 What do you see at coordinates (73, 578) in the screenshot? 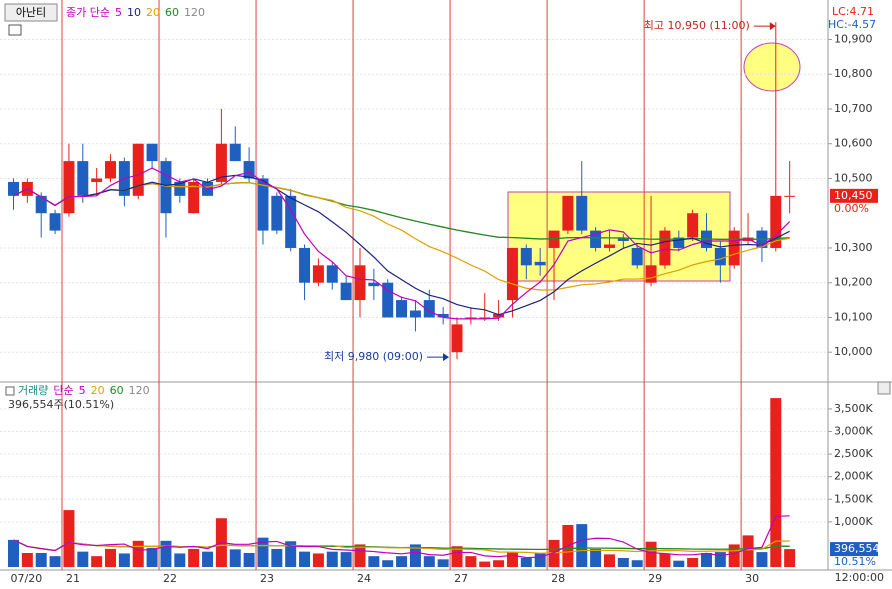
I see `x-tick-label: 21` at bounding box center [73, 578].